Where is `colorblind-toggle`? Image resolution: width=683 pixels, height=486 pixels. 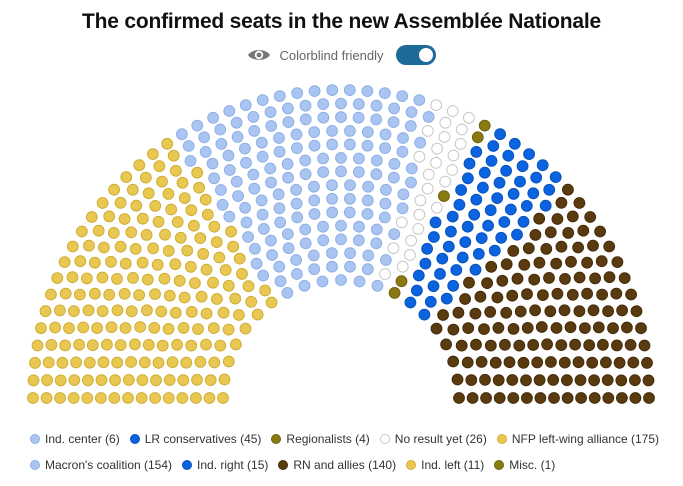
colorblind-toggle is located at coordinates (415, 55).